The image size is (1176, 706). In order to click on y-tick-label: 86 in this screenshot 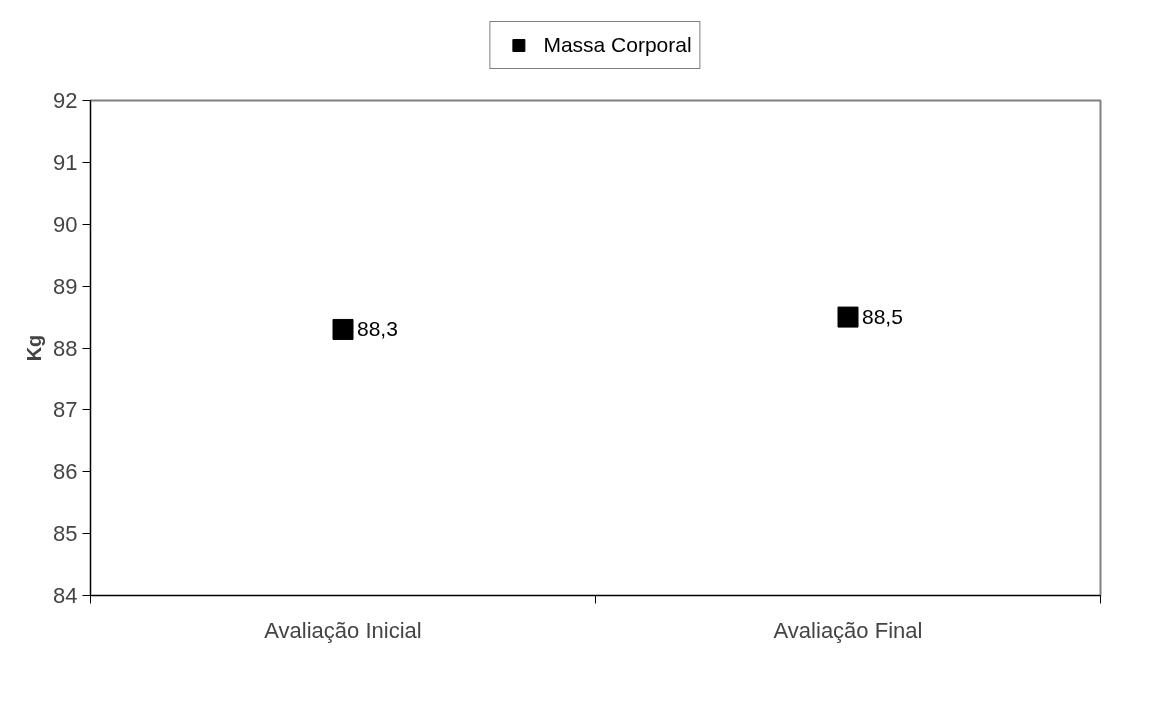, I will do `click(65, 472)`.